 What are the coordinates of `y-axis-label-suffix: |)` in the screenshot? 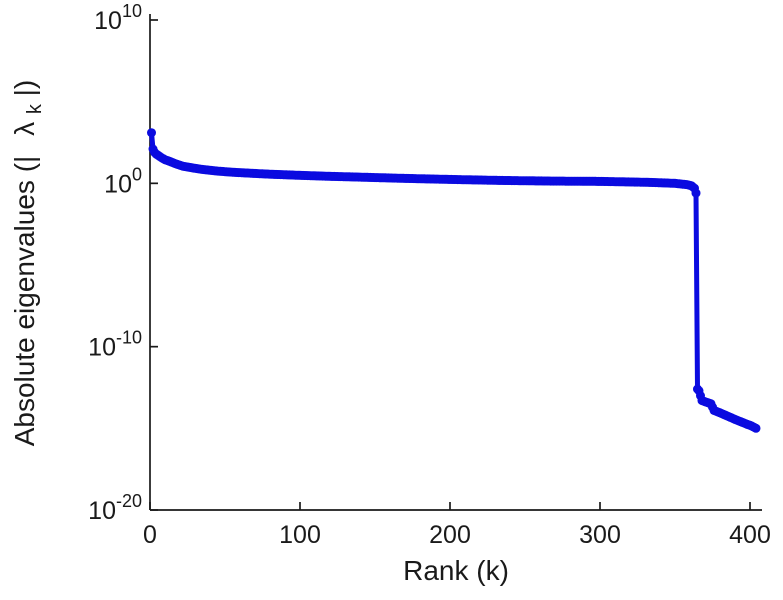 It's located at (24, 88).